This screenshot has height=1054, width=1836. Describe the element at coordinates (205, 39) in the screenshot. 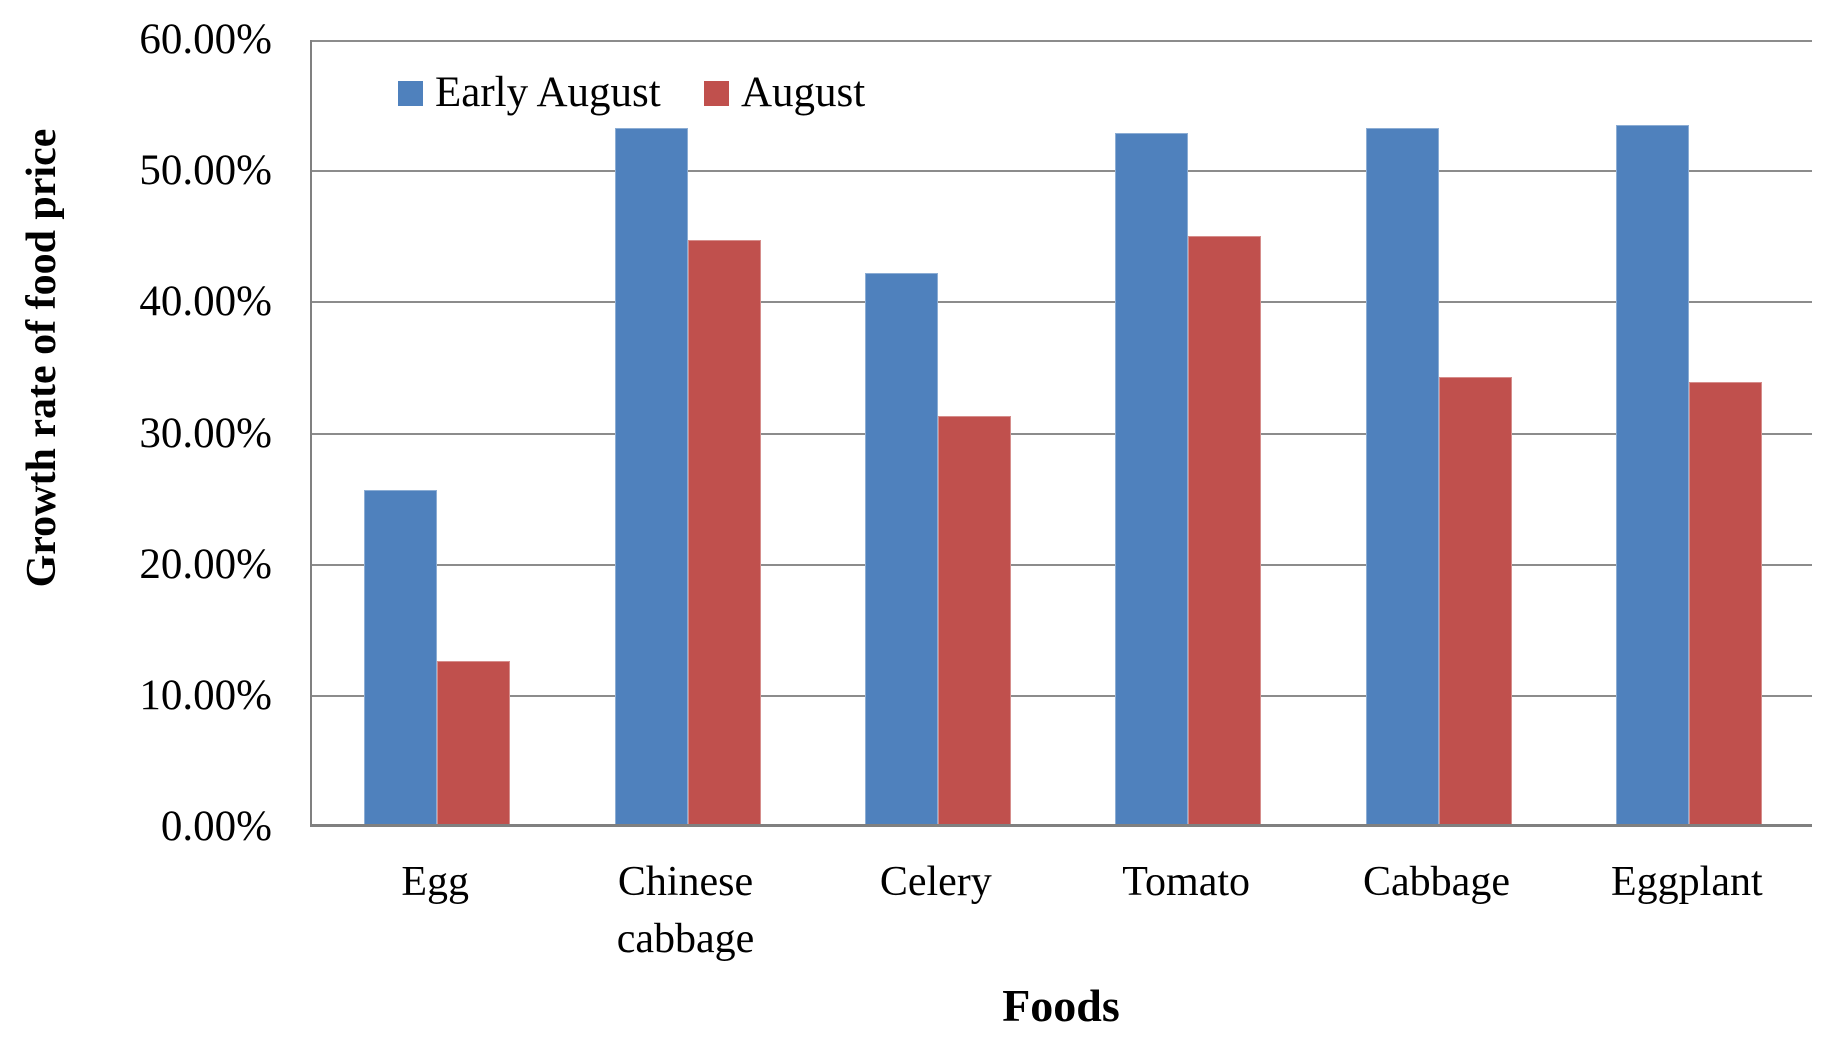

I see `y-tick-label: 60.00%` at that location.